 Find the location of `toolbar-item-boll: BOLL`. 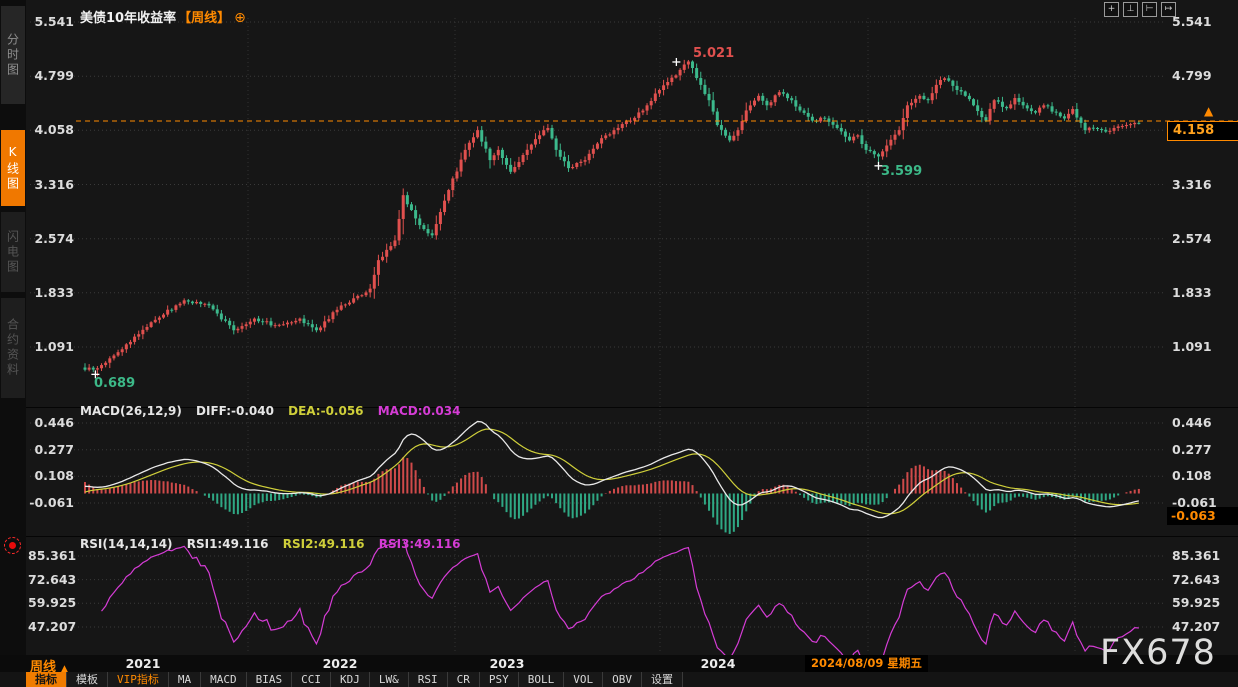

toolbar-item-boll: BOLL is located at coordinates (542, 679).